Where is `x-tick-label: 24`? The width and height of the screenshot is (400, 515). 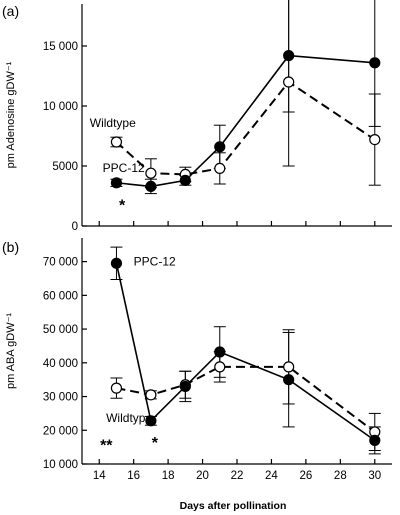
x-tick-label: 24 is located at coordinates (271, 476).